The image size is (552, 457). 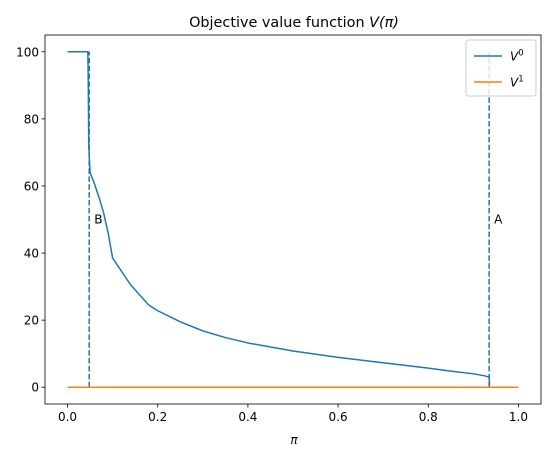 I want to click on legend-series-superscript: 1, so click(x=520, y=80).